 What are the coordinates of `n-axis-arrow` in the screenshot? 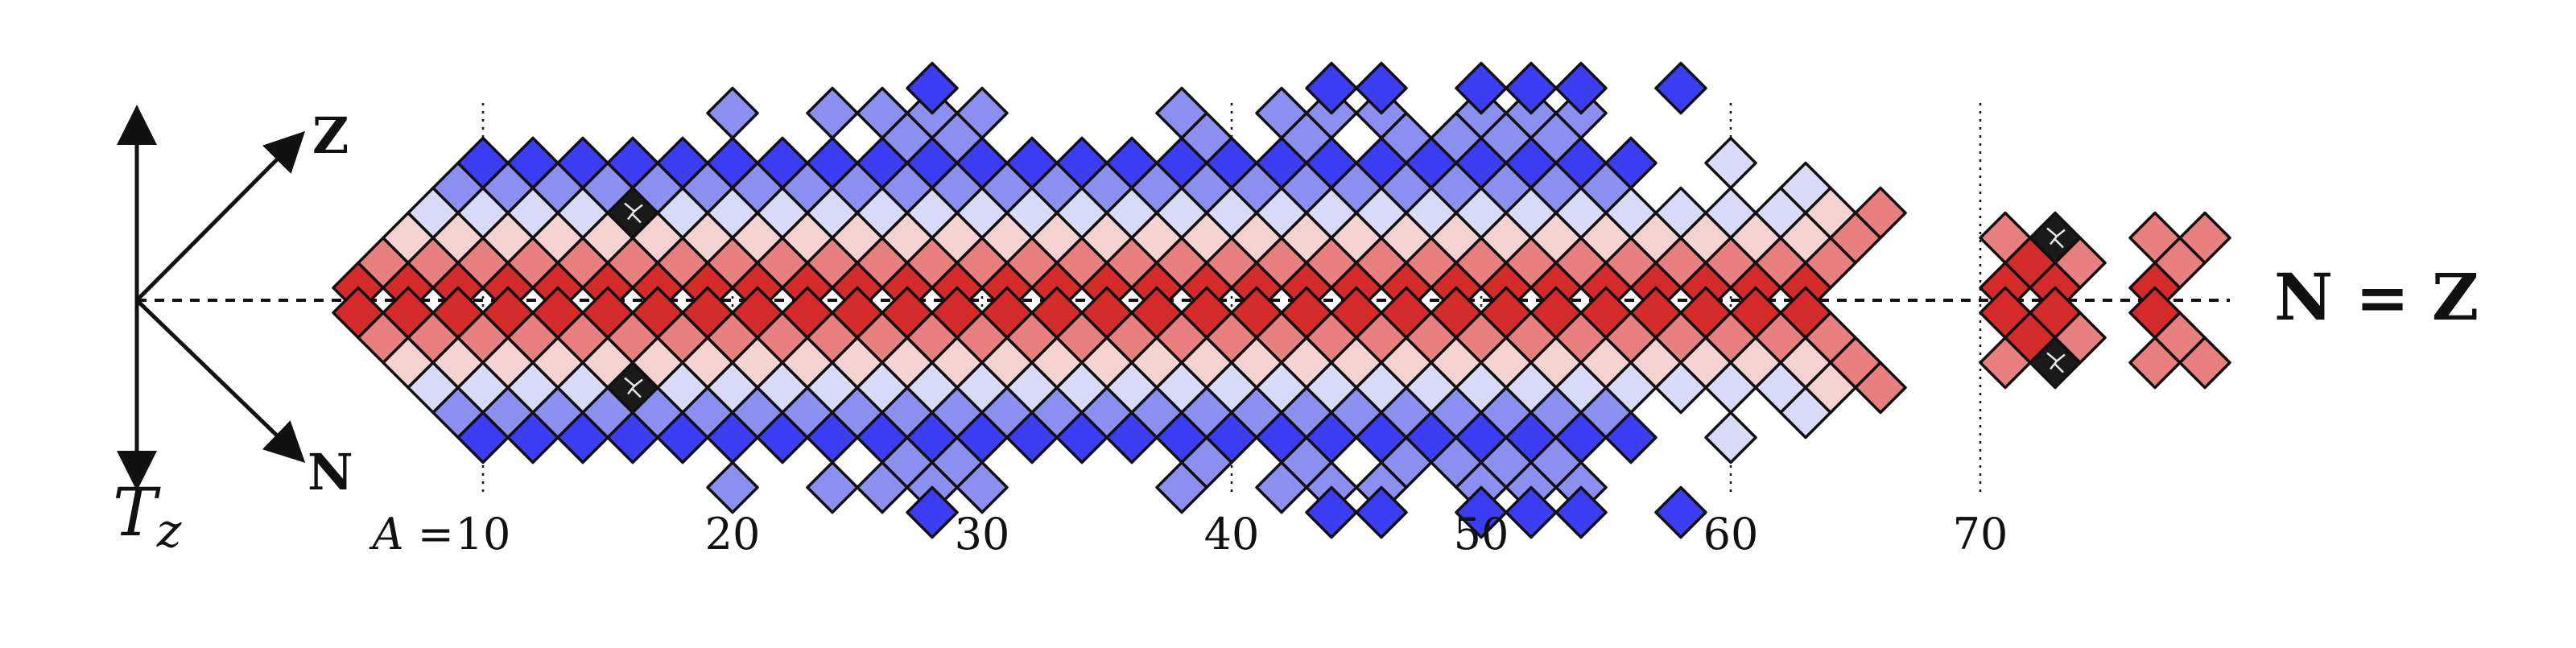 It's located at (221, 381).